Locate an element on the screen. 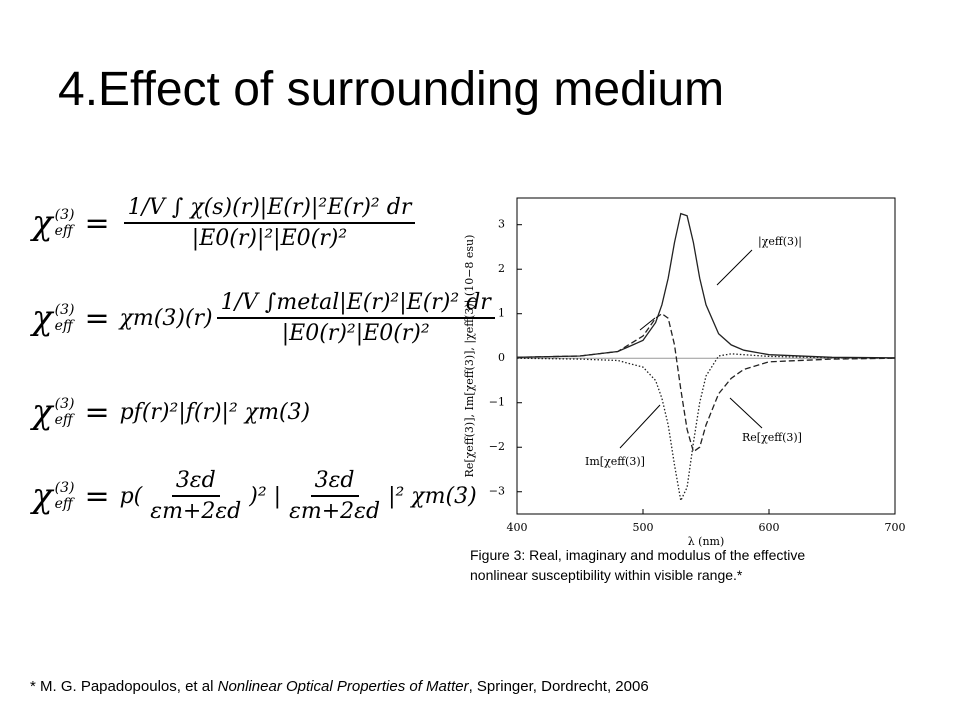  series-label: |χeff(3)| is located at coordinates (780, 242).